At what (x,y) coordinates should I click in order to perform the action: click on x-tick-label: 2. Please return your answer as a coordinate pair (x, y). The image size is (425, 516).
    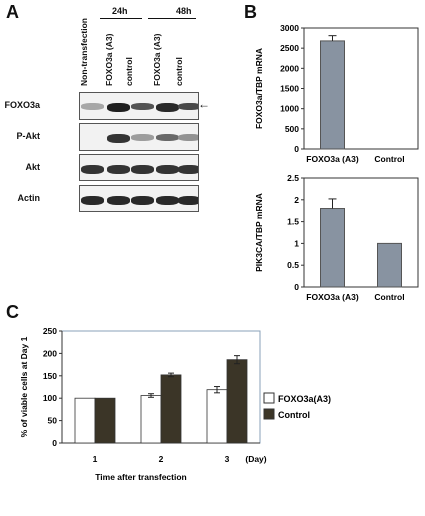
    Looking at the image, I should click on (161, 459).